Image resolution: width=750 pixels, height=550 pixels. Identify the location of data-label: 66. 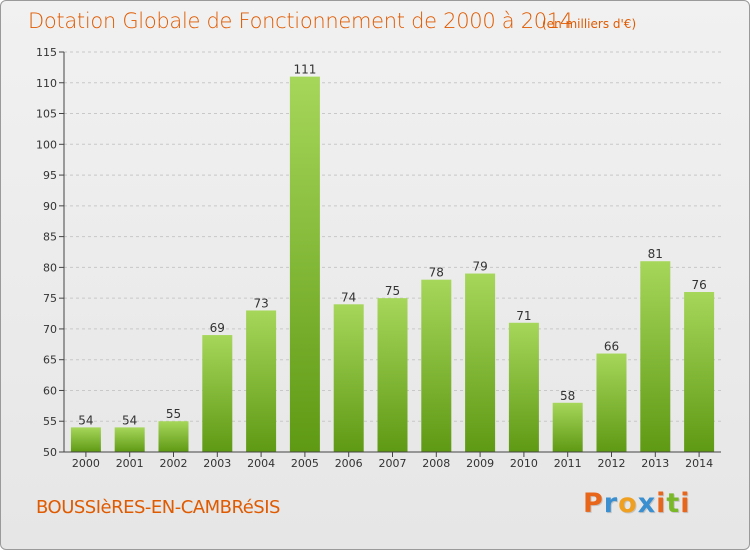
(611, 347).